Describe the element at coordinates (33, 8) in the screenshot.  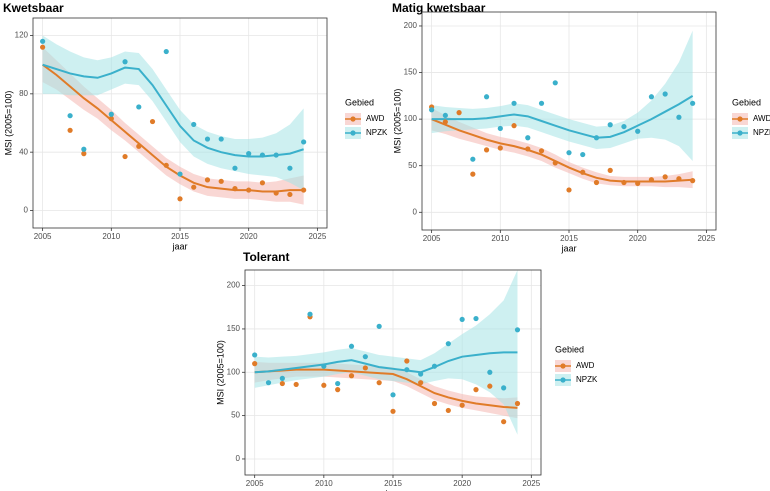
I see `chart-title: Kwetsbaar` at that location.